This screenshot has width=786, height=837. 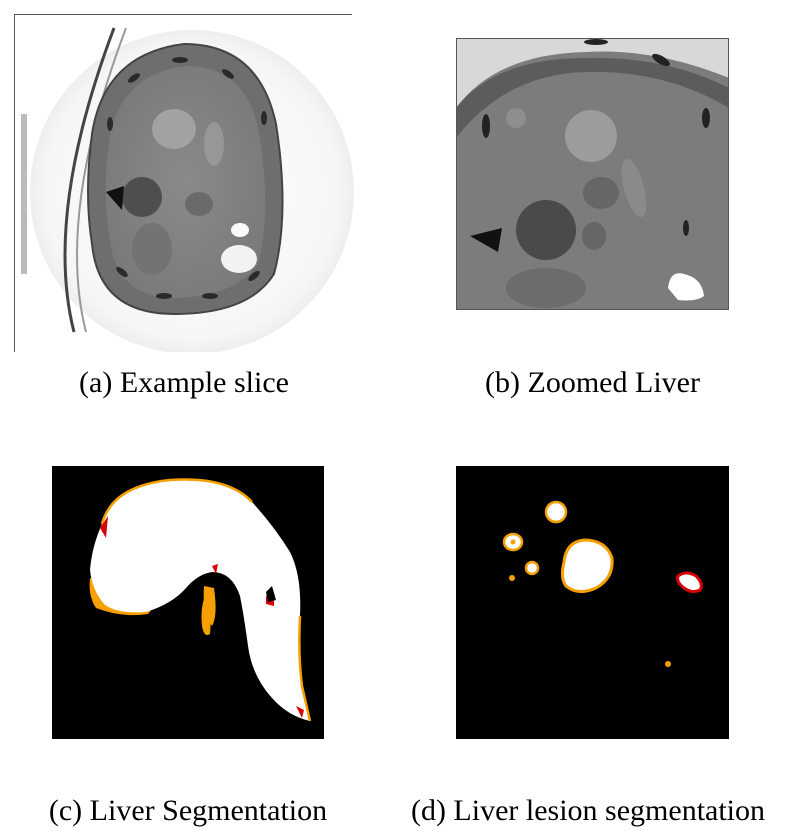 I want to click on liver-segmentation-mask, so click(x=188, y=602).